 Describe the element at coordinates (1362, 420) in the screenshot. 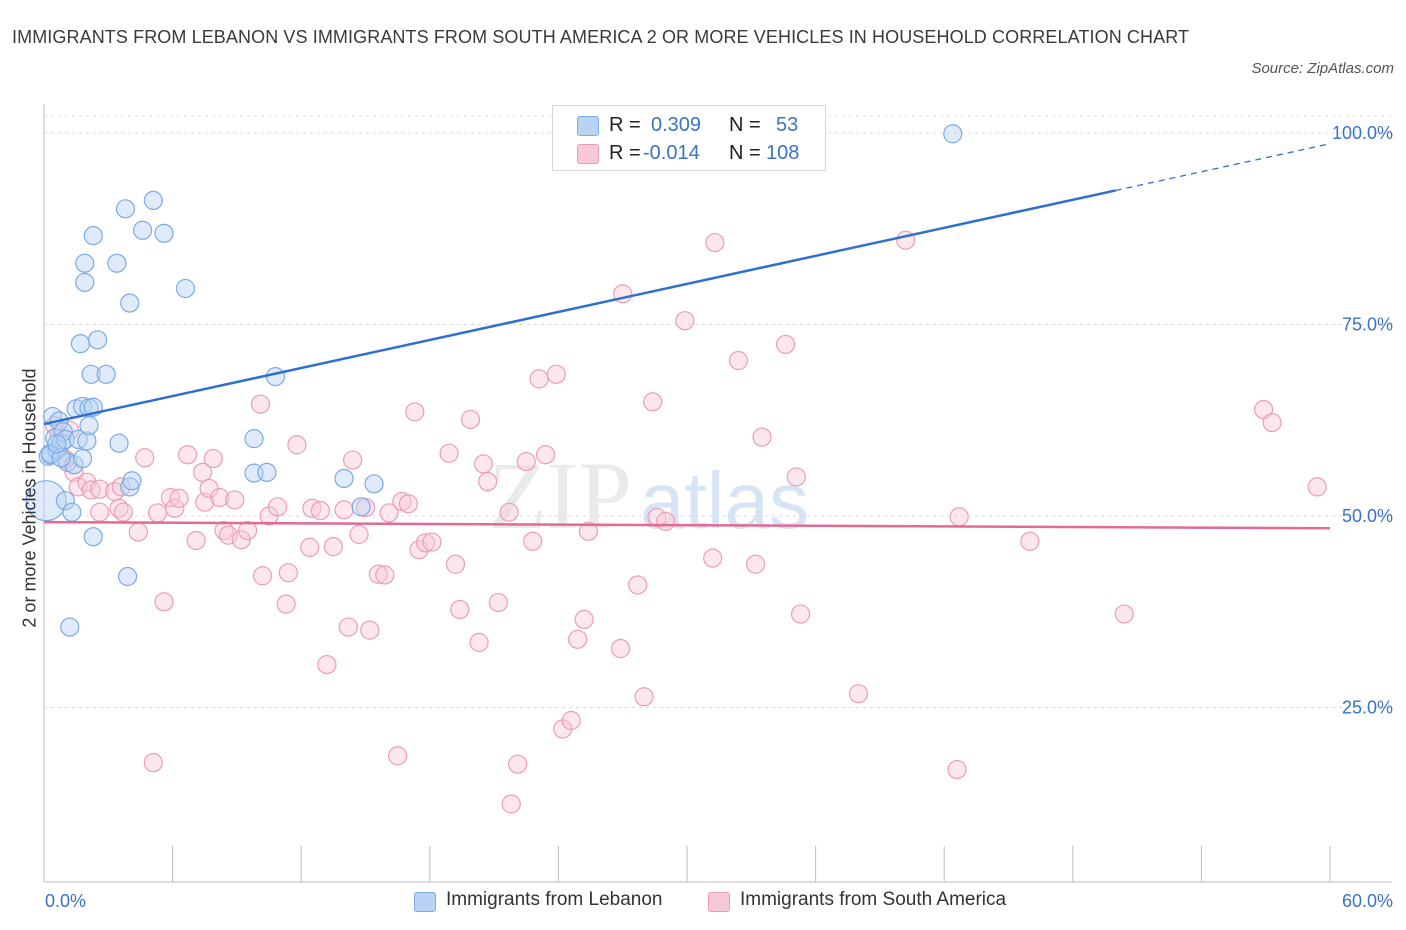

I see `y-tick-labels: 25.0% 50.0% 75.0% 100.0%` at that location.